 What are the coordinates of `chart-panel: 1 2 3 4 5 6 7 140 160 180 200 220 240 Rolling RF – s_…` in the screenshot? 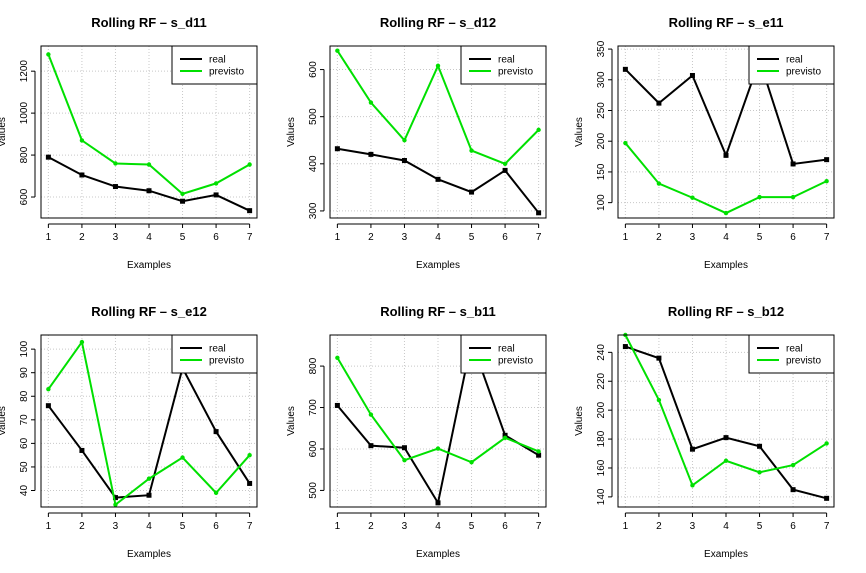 It's located at (704, 432).